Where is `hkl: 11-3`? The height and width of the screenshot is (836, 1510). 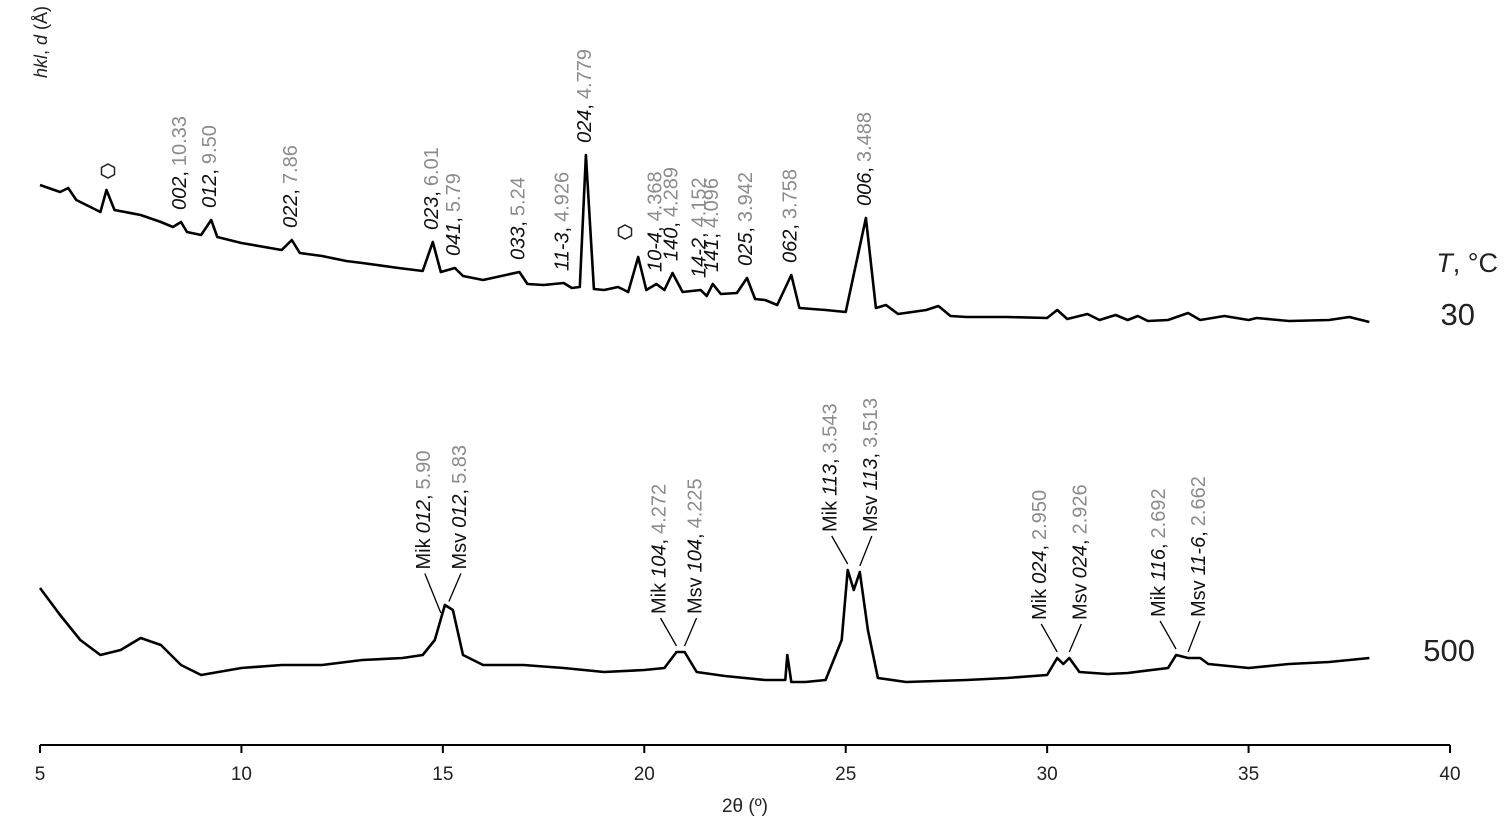 hkl: 11-3 is located at coordinates (563, 251).